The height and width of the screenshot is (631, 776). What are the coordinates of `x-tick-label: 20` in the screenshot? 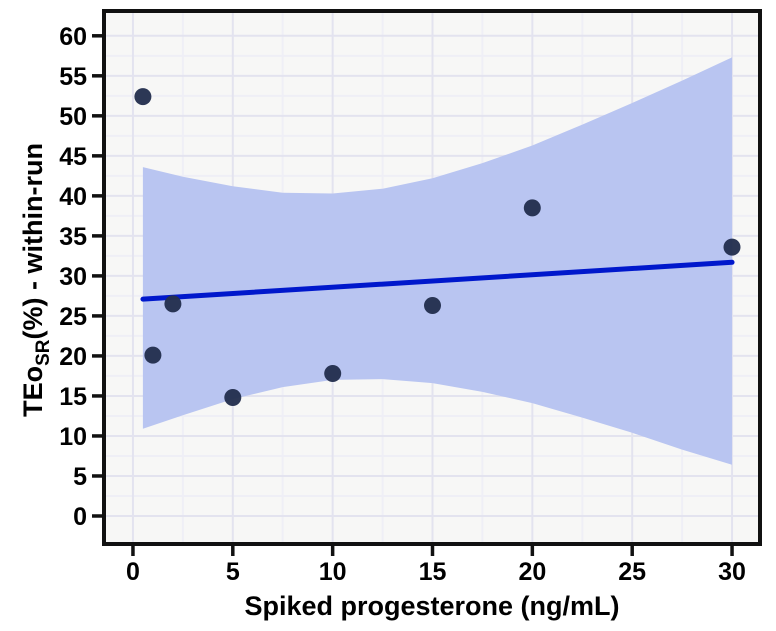 It's located at (532, 572).